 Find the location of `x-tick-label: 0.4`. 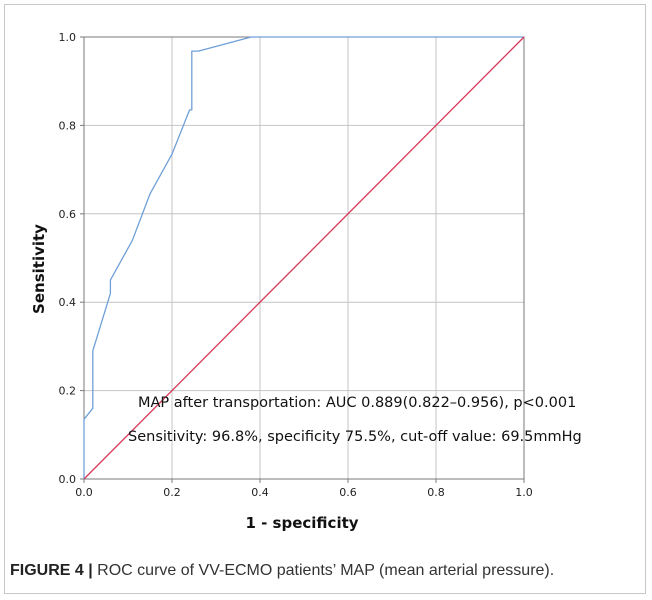

x-tick-label: 0.4 is located at coordinates (260, 492).